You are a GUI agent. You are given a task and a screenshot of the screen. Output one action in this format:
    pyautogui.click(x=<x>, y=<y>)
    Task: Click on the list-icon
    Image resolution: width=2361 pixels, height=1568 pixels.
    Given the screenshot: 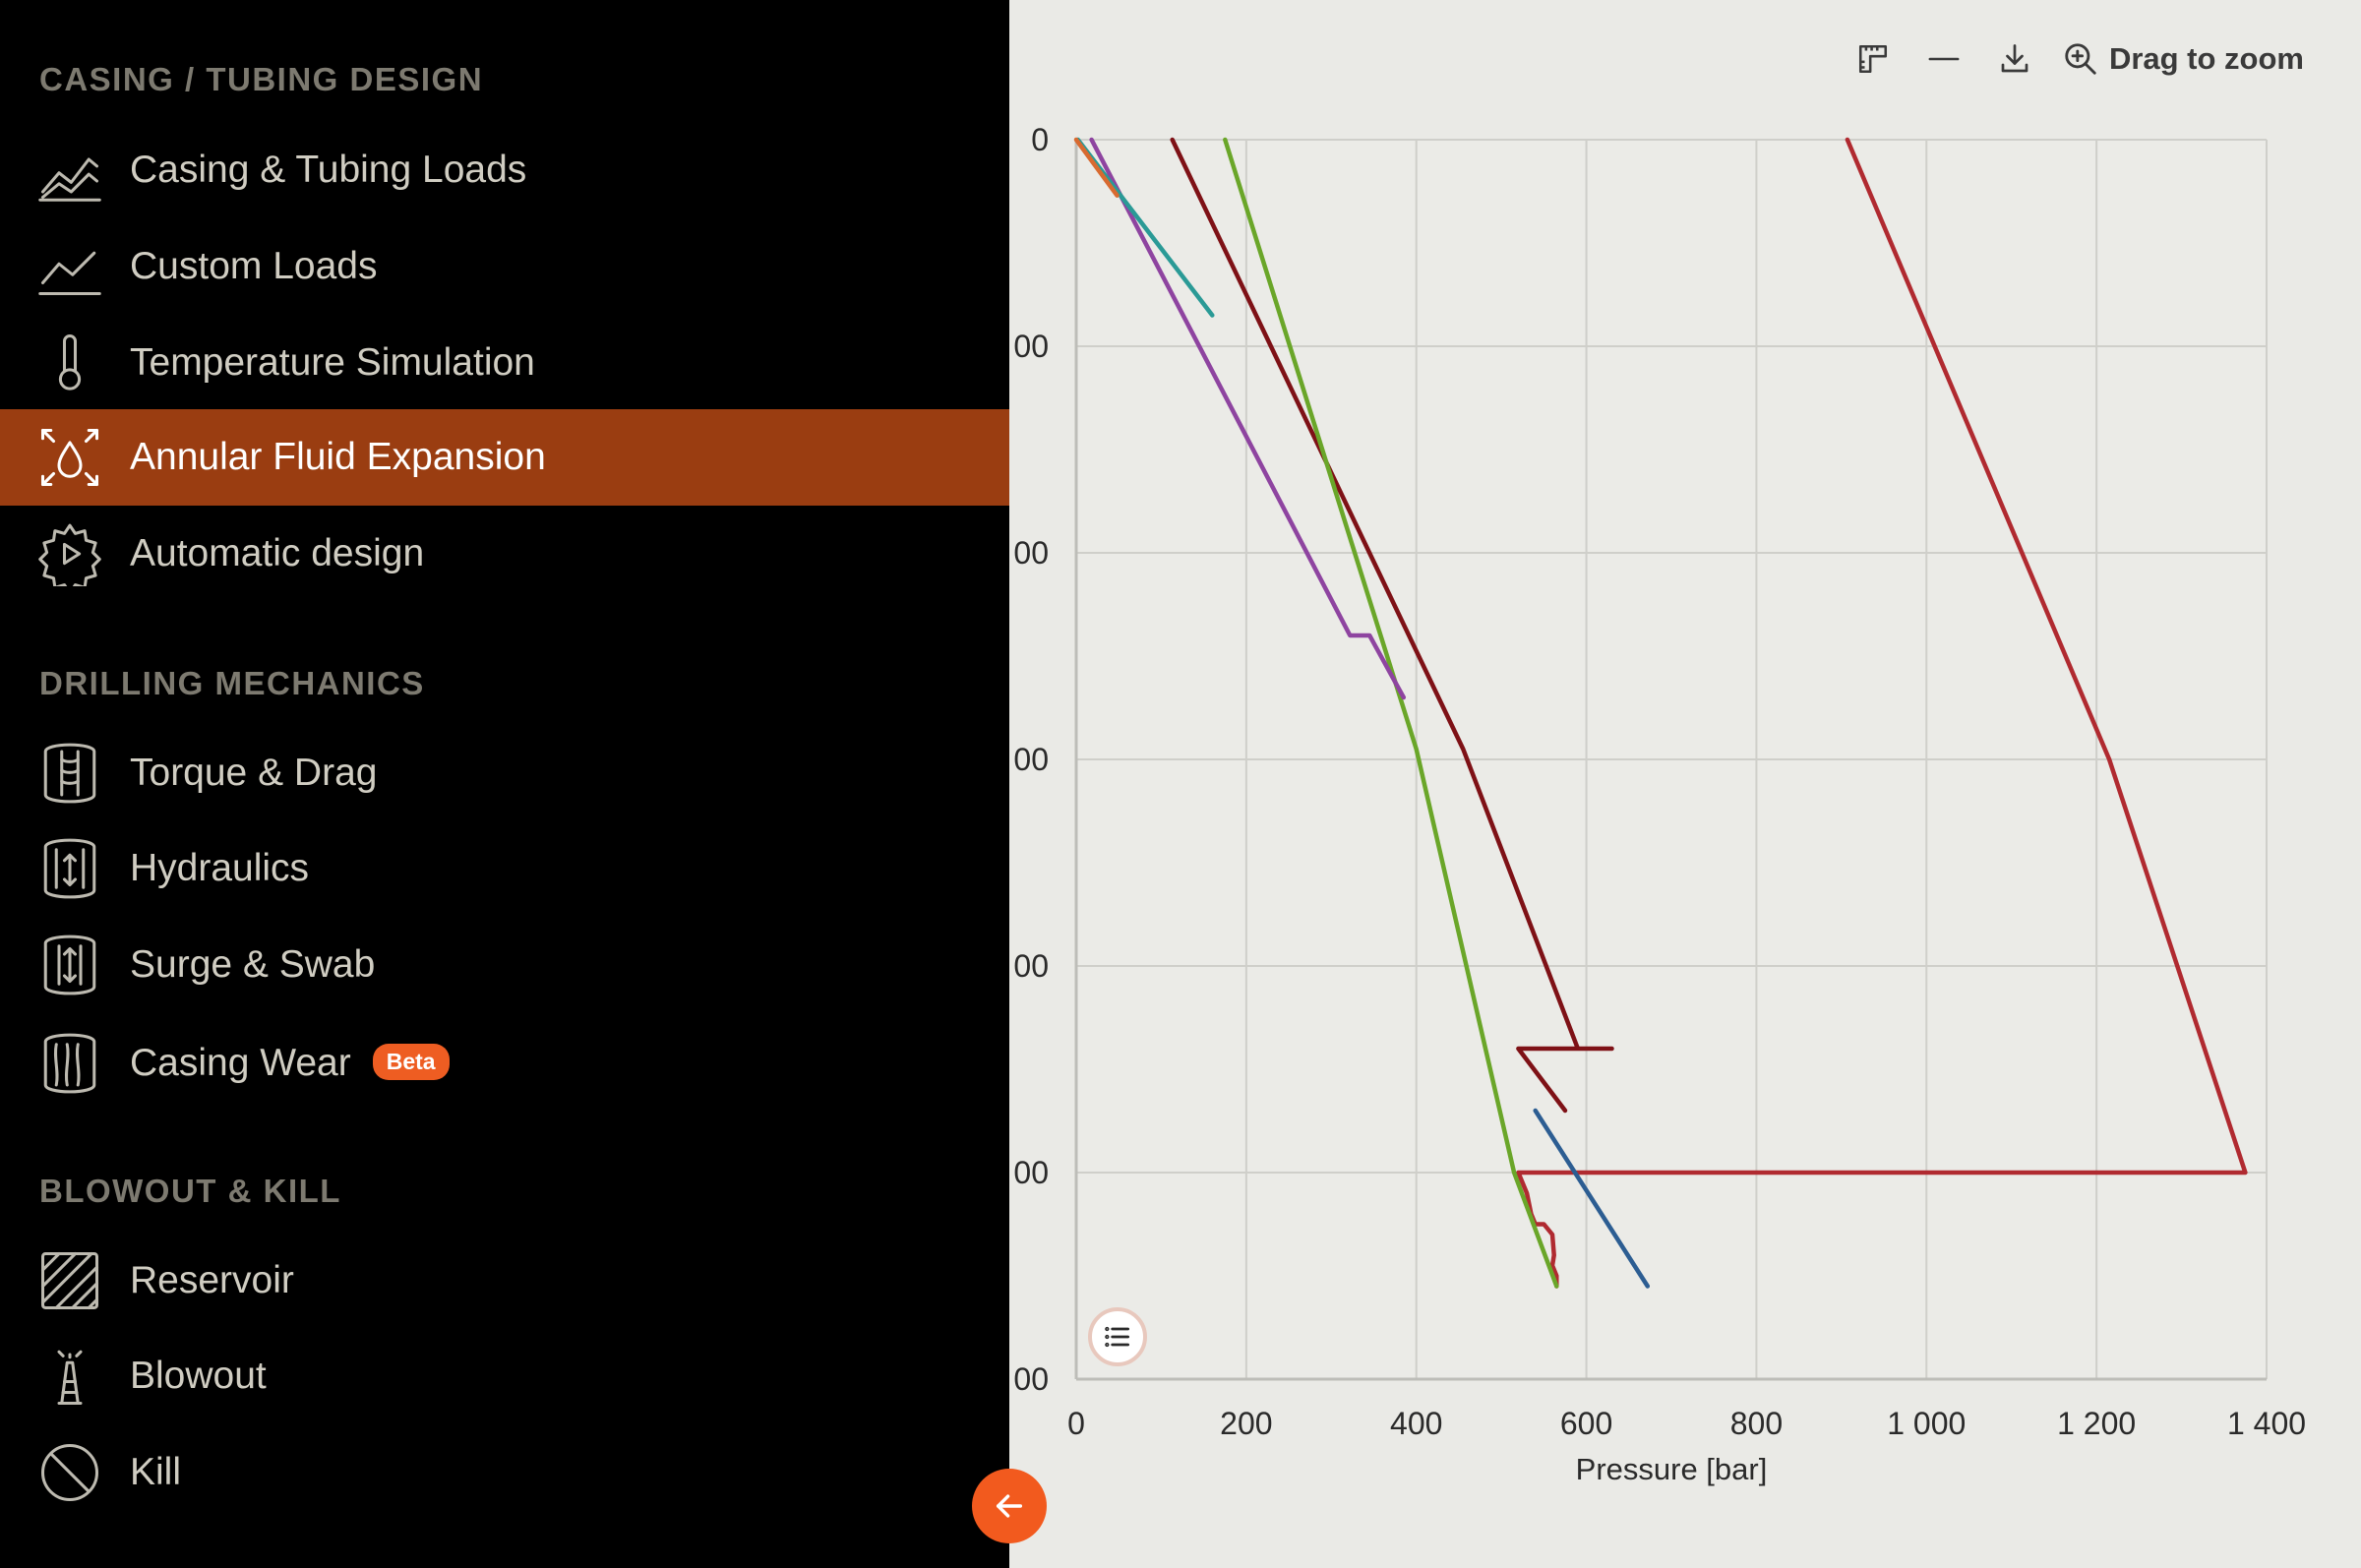 What is the action you would take?
    pyautogui.click(x=1117, y=1337)
    